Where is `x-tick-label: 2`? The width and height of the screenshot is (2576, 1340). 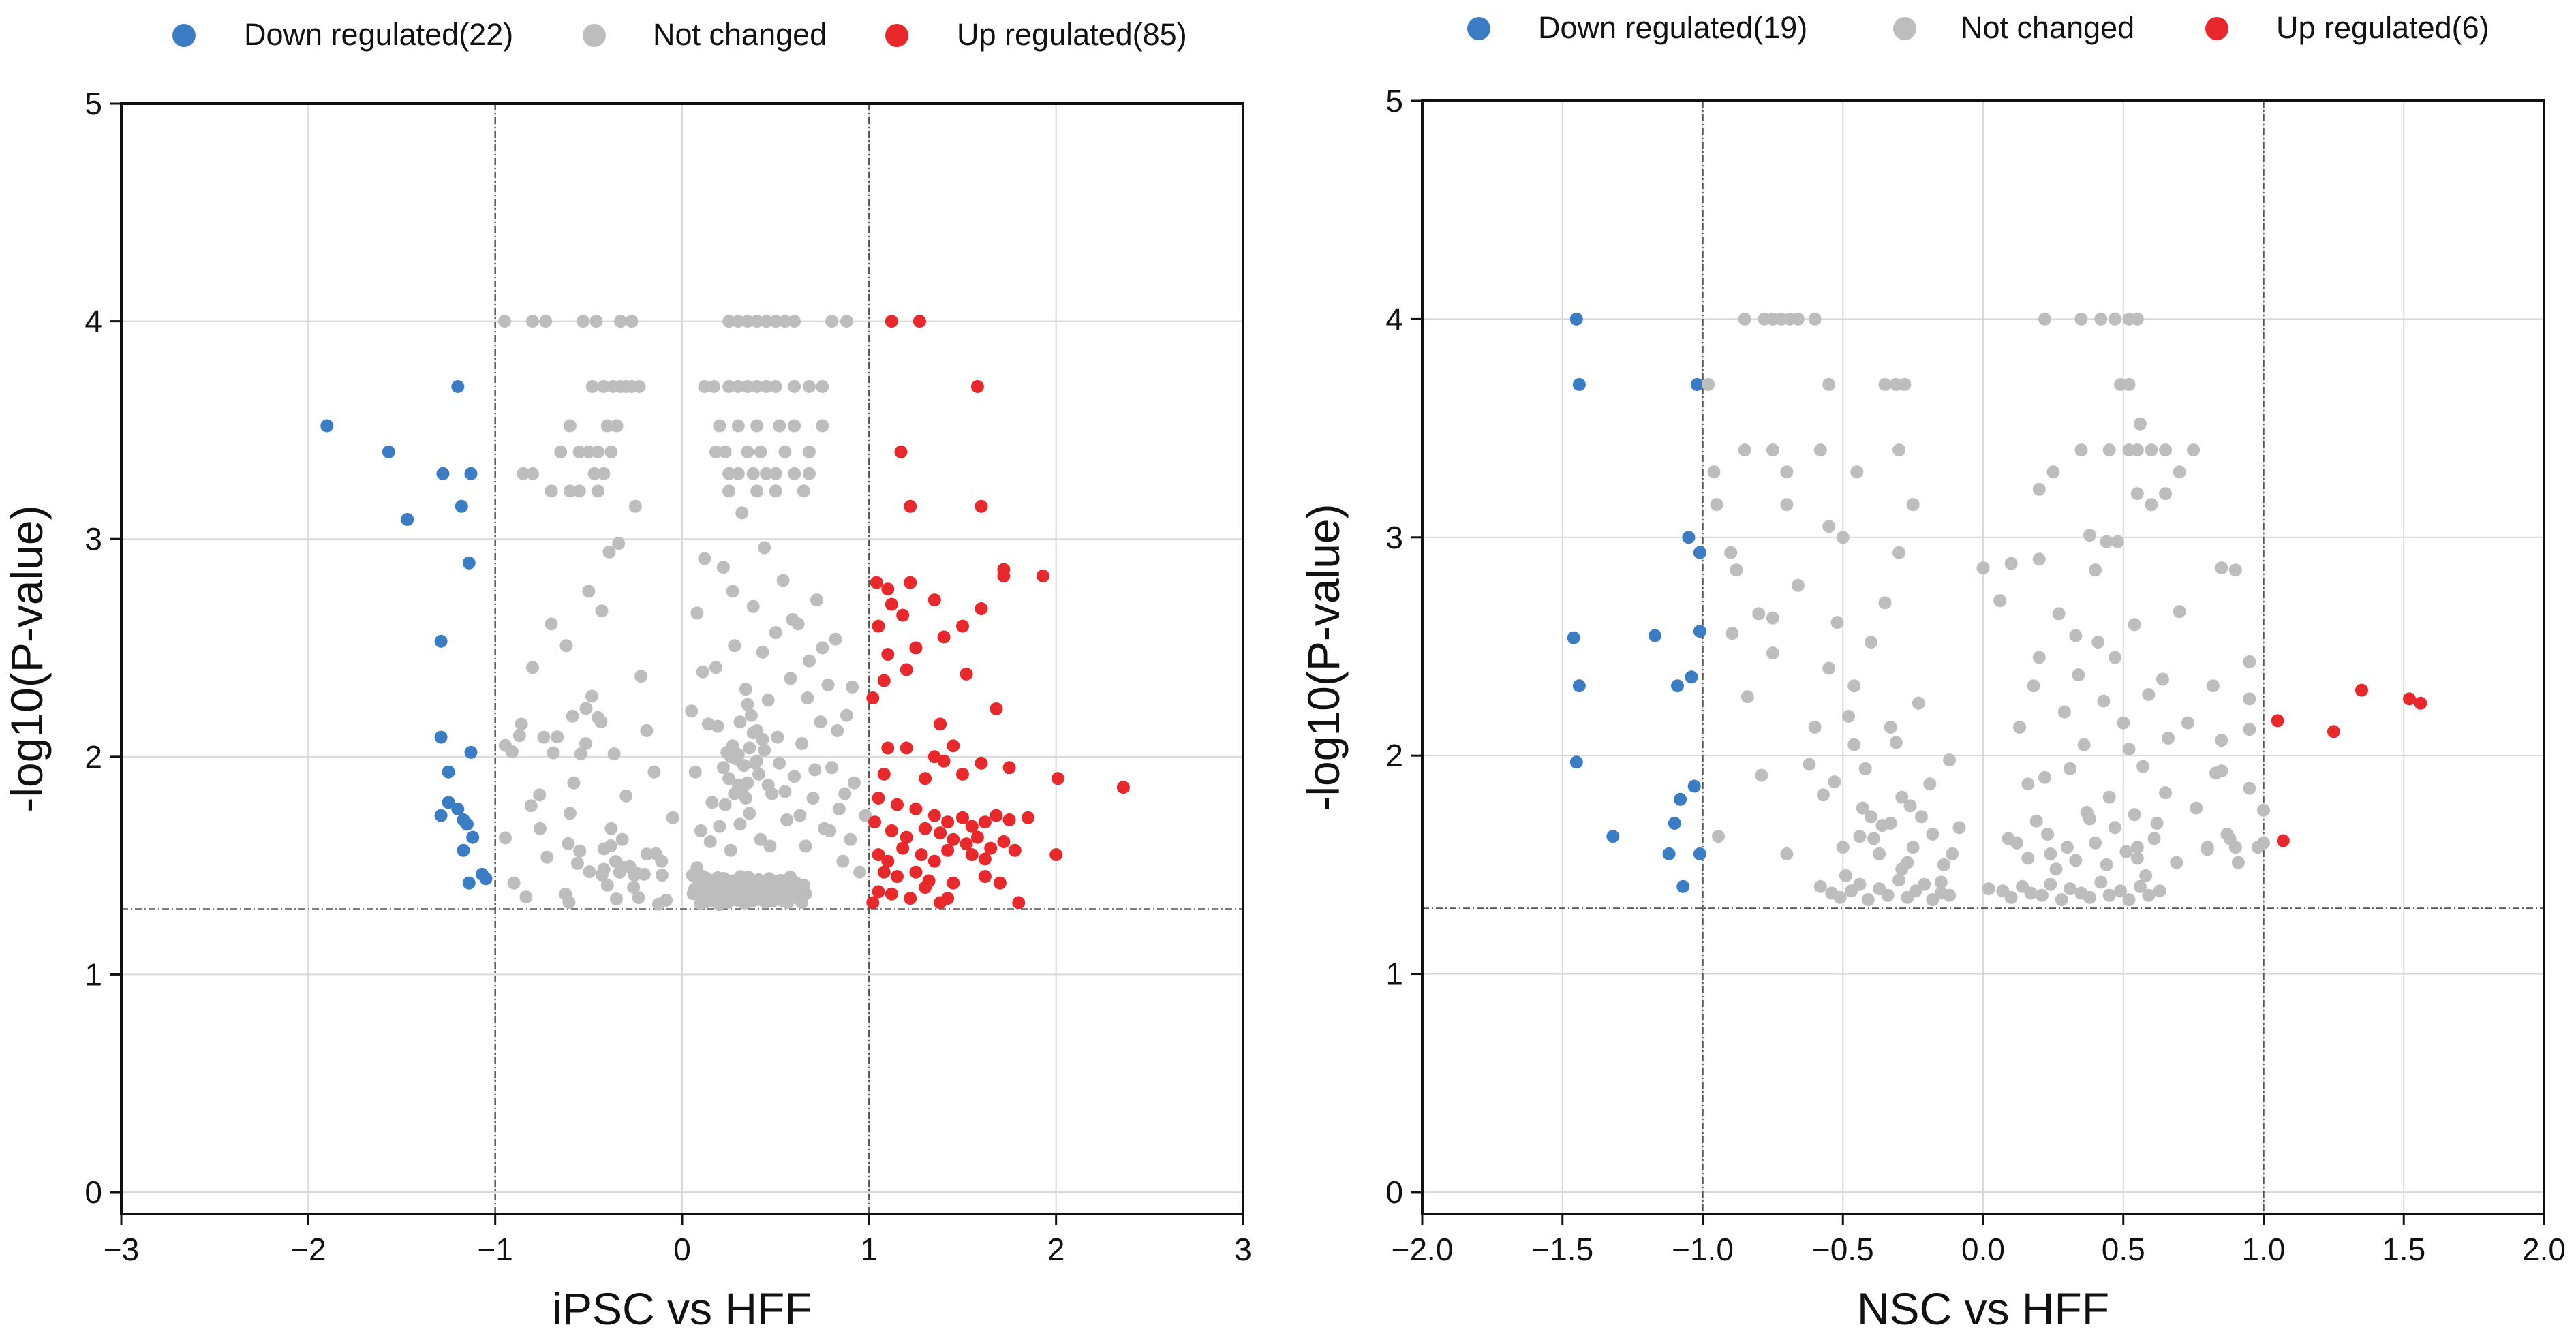 x-tick-label: 2 is located at coordinates (1056, 1249).